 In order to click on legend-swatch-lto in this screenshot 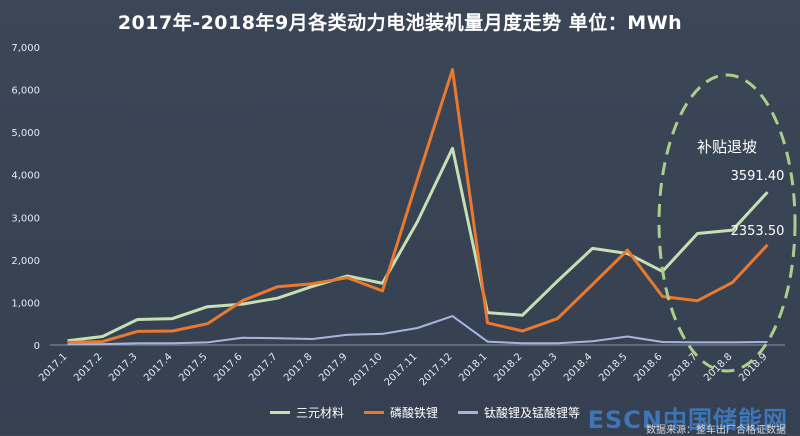, I will do `click(468, 412)`.